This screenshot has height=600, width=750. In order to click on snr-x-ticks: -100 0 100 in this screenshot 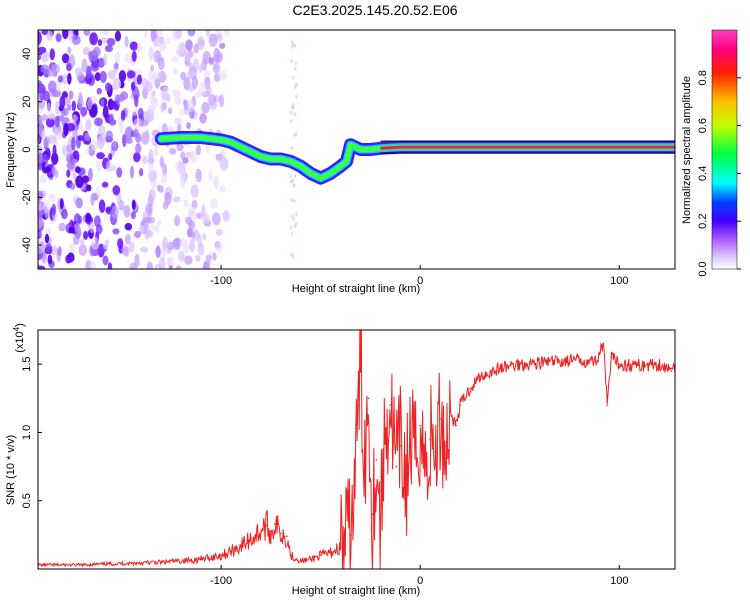, I will do `click(419, 576)`.